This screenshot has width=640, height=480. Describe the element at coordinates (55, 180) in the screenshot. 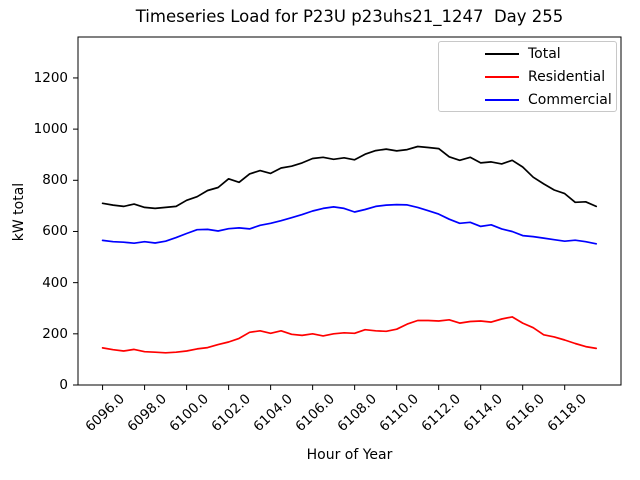

I see `y-tick-label: 800` at that location.